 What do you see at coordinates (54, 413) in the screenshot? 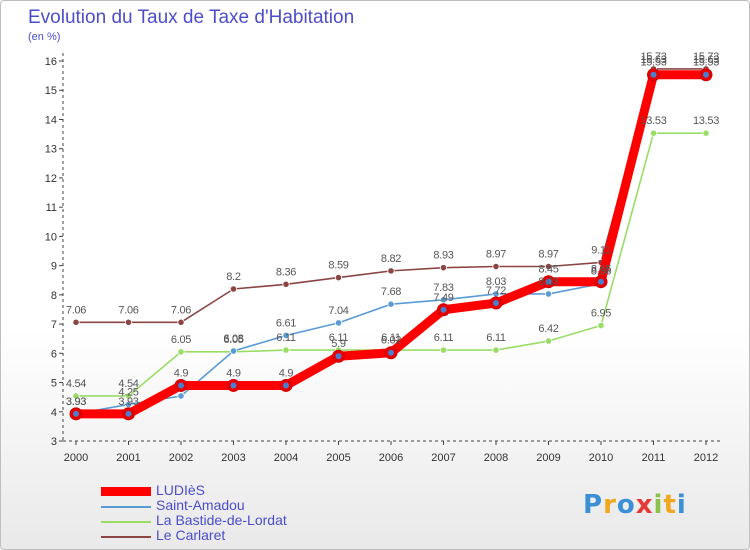
I see `y-tick-label: 4` at bounding box center [54, 413].